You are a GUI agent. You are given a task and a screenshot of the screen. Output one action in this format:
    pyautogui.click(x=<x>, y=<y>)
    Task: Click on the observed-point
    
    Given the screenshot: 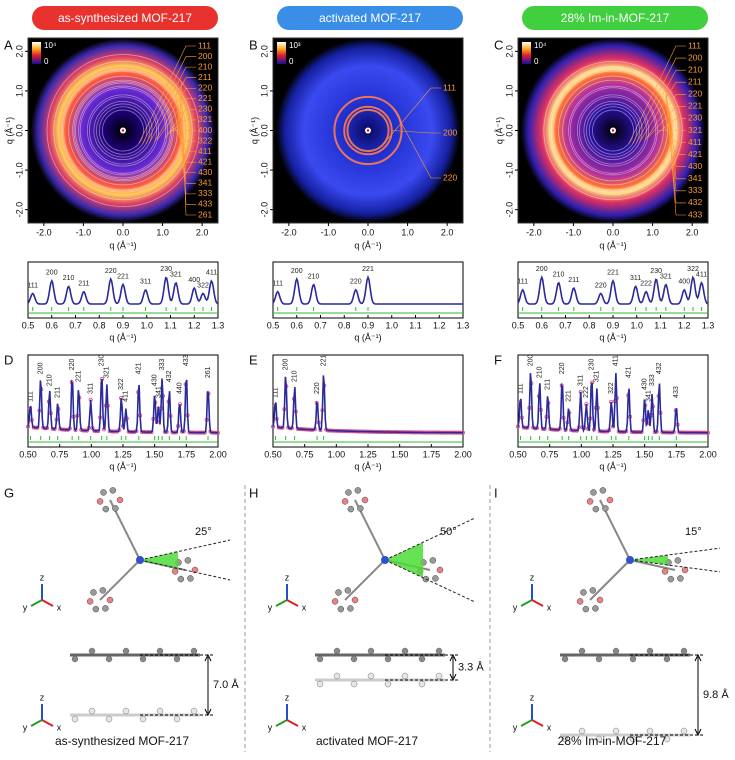 What is the action you would take?
    pyautogui.click(x=75, y=430)
    